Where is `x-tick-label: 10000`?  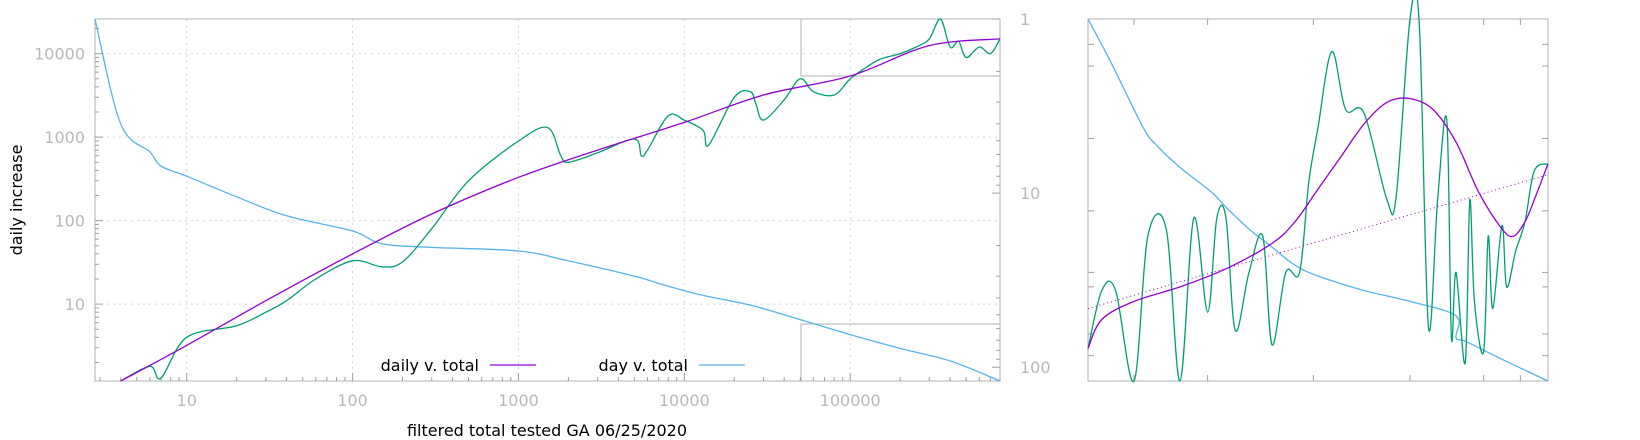 x-tick-label: 10000 is located at coordinates (684, 400).